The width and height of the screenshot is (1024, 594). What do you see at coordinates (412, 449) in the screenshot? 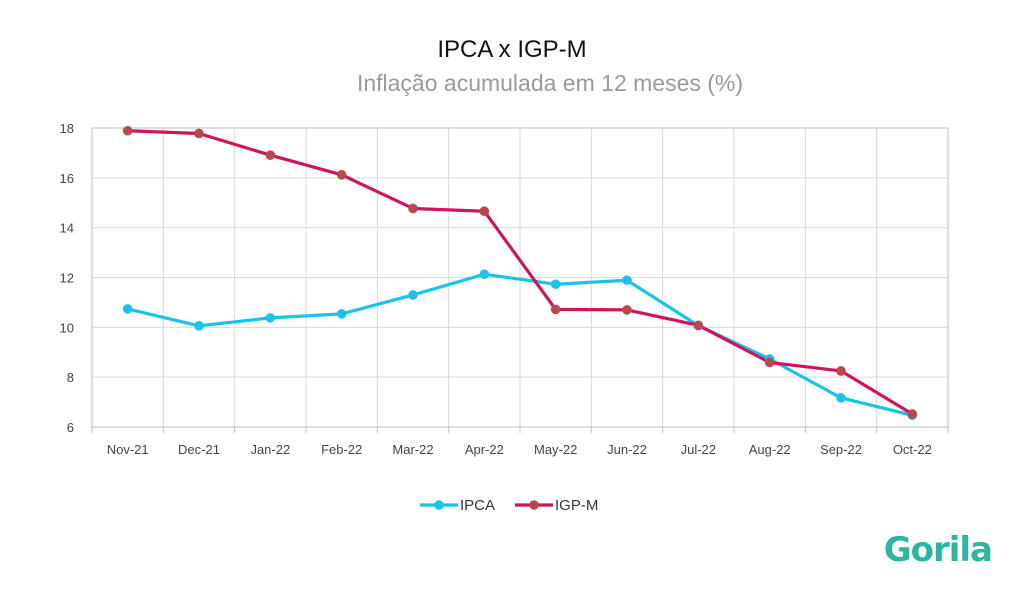
I see `x-tick-label: Mar-22` at bounding box center [412, 449].